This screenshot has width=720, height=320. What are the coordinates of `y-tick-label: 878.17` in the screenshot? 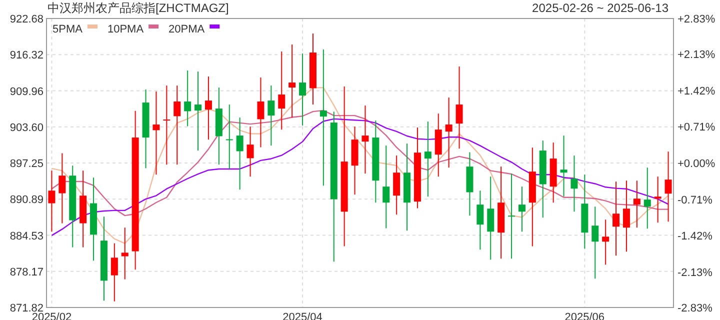 It's located at (27, 272).